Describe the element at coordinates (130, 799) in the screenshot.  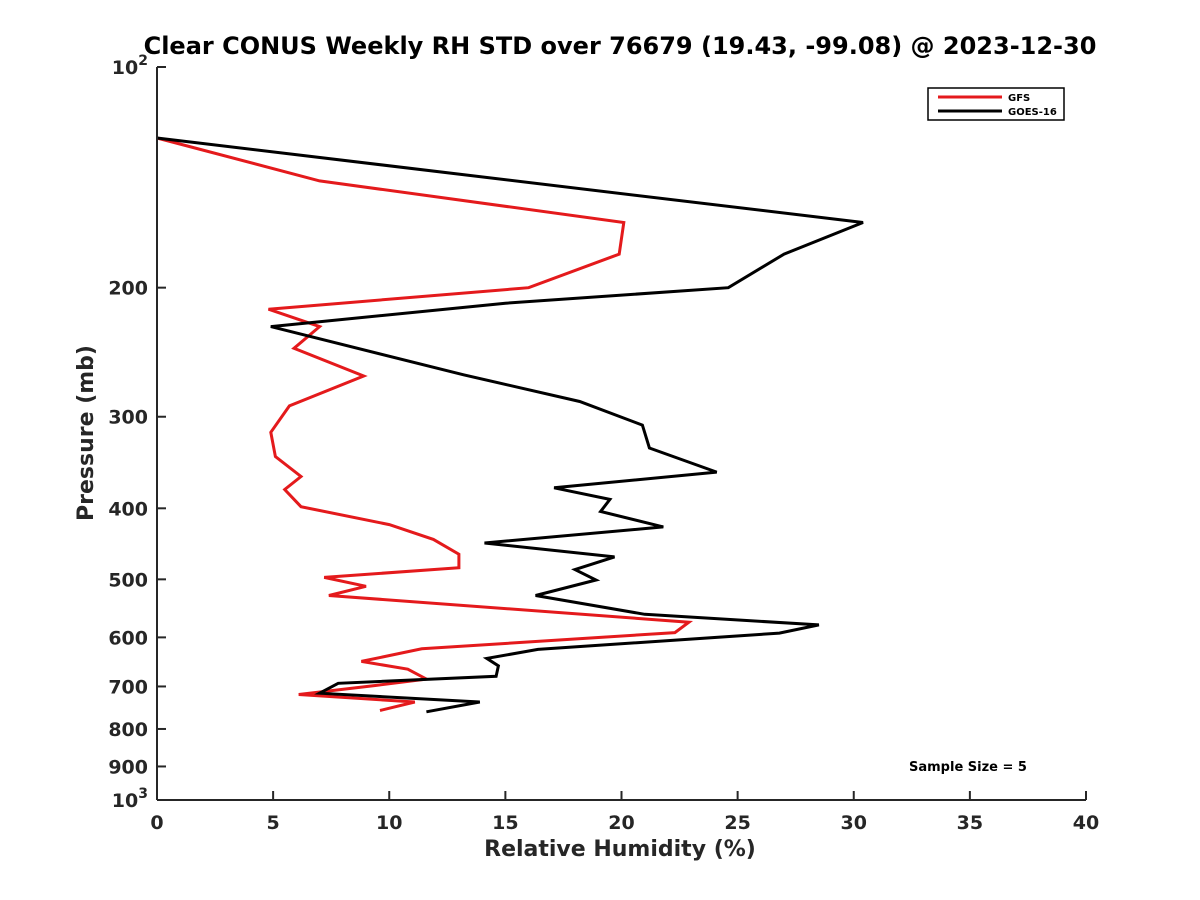
I see `y-tick-label: 10³` at that location.